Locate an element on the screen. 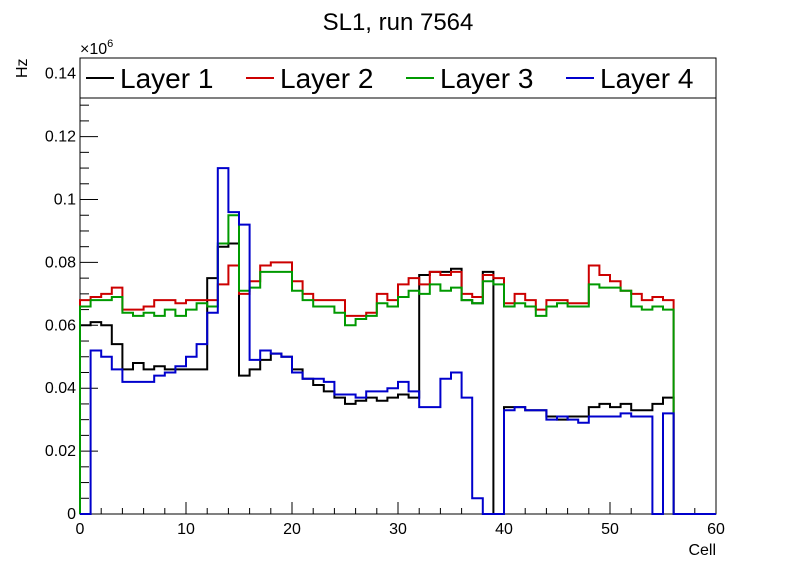 The image size is (796, 572). legend-entry: Layer 3 is located at coordinates (486, 78).